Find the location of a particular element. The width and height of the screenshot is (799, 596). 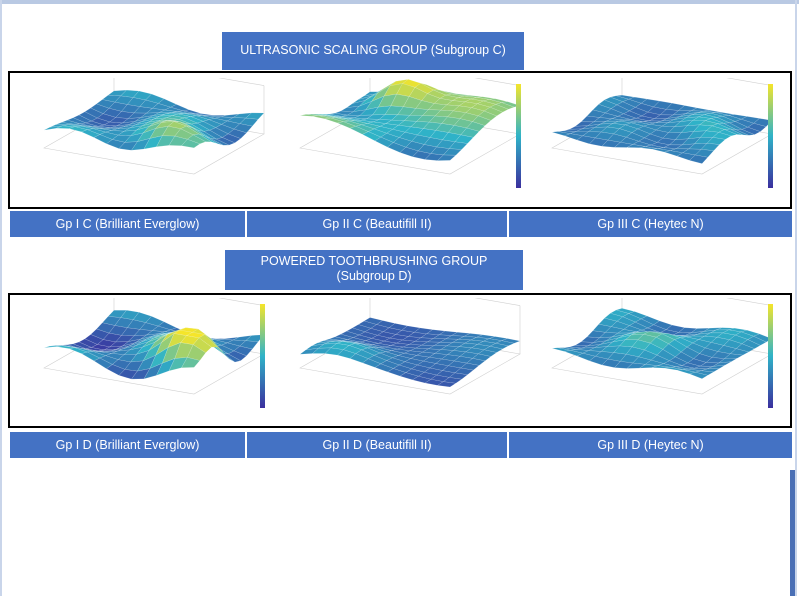

subgroup-d-banner: POWERED TOOTHBRUSHING GROUP (Subgroup D) is located at coordinates (374, 270).